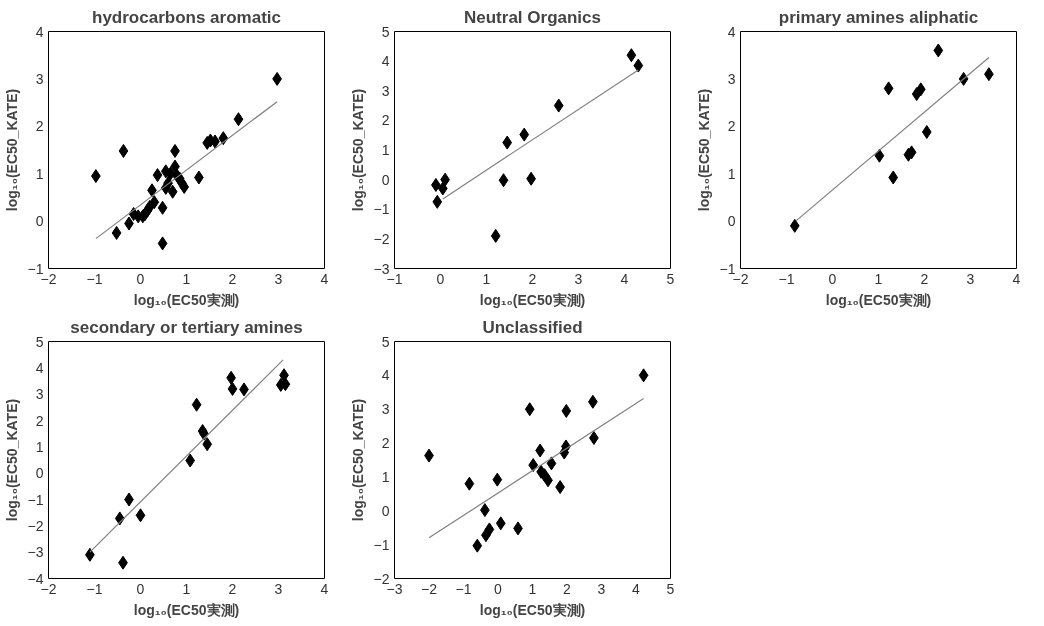 The width and height of the screenshot is (1044, 626). What do you see at coordinates (186, 327) in the screenshot?
I see `chart-title: secondary or tertiary amines` at bounding box center [186, 327].